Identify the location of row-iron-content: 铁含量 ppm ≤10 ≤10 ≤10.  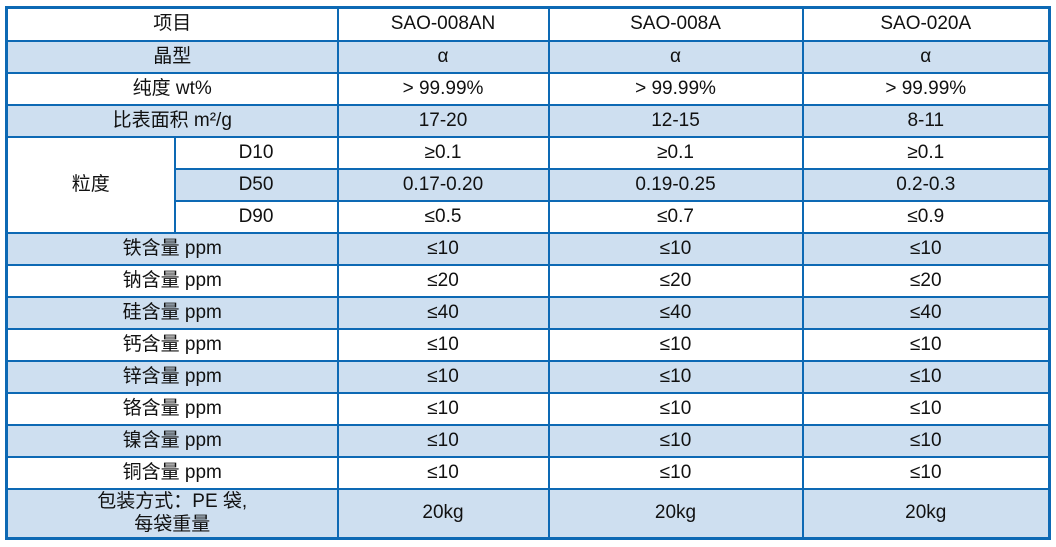
(528, 248).